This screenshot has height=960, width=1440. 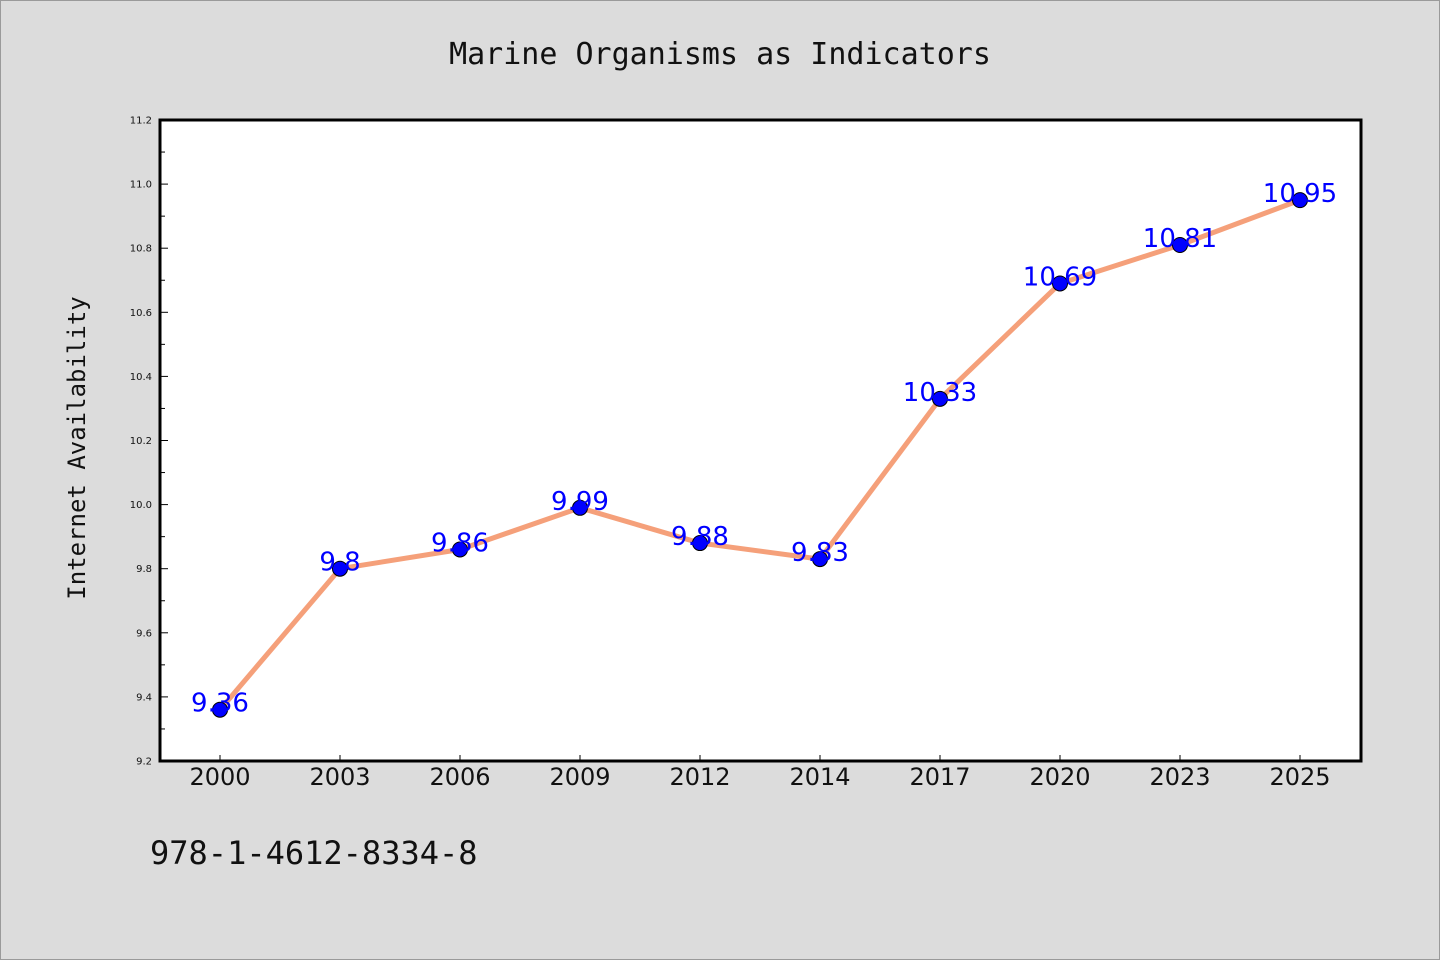 I want to click on y-tick-label: 10.2, so click(x=141, y=441).